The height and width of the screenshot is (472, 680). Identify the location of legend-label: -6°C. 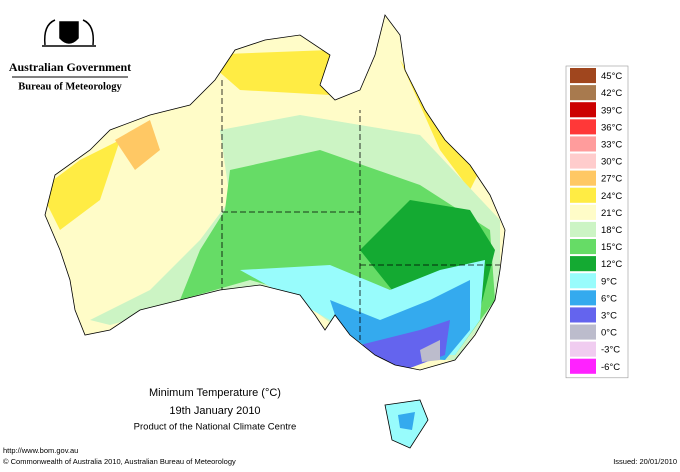
(610, 367).